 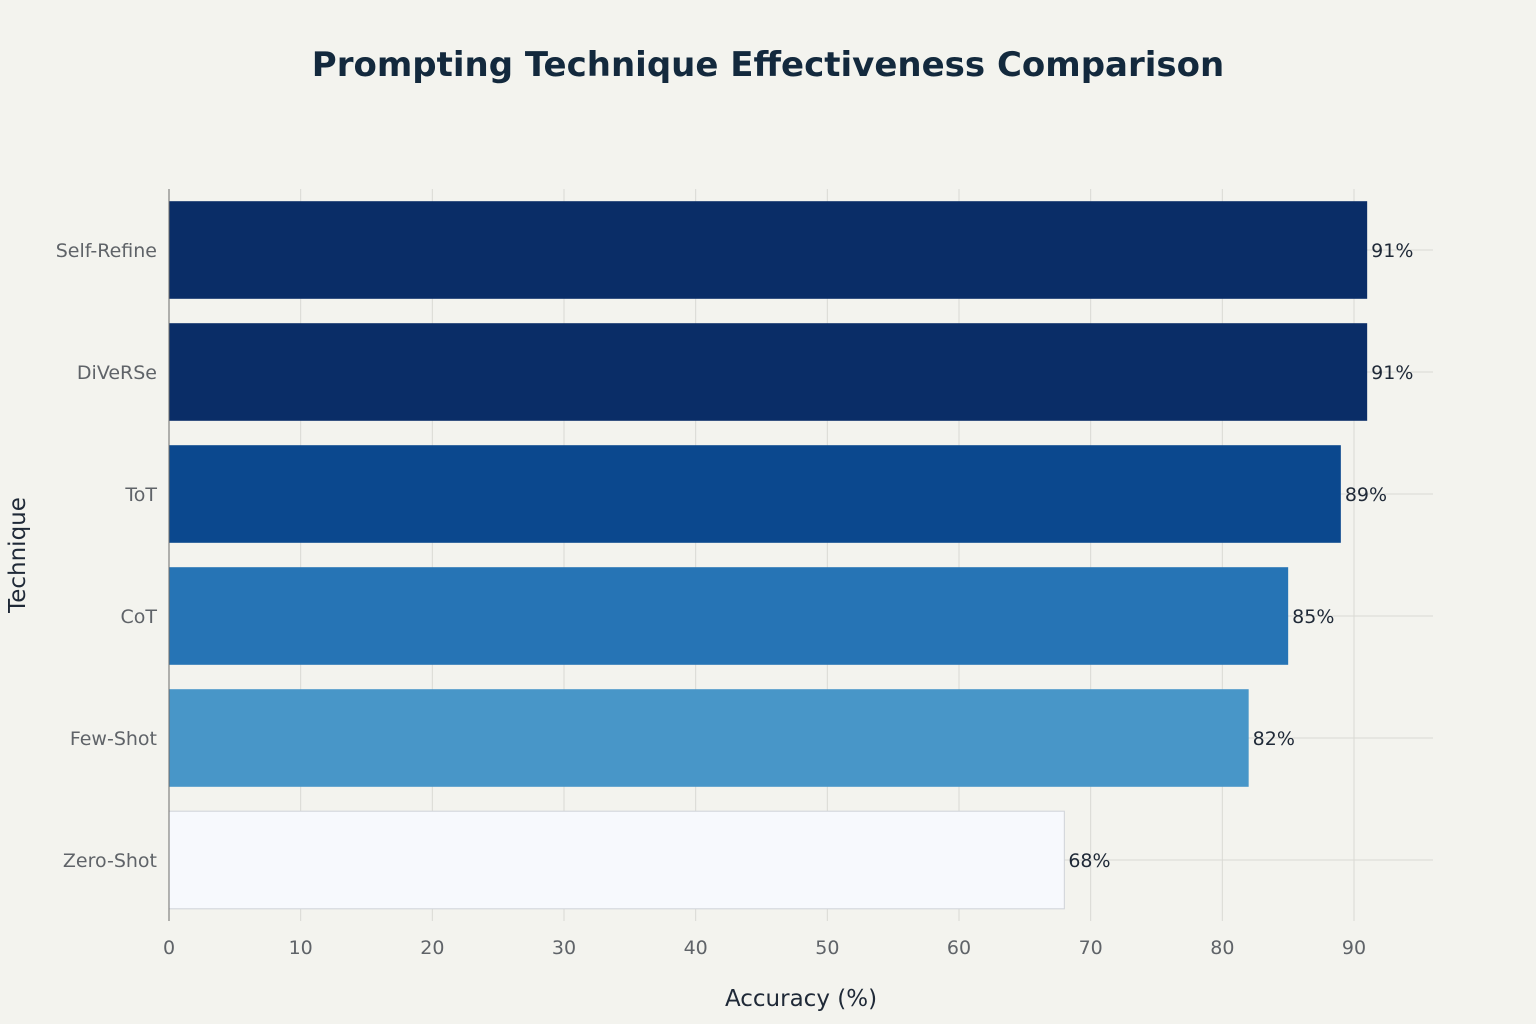 What do you see at coordinates (301, 948) in the screenshot?
I see `x-tick-label: 10` at bounding box center [301, 948].